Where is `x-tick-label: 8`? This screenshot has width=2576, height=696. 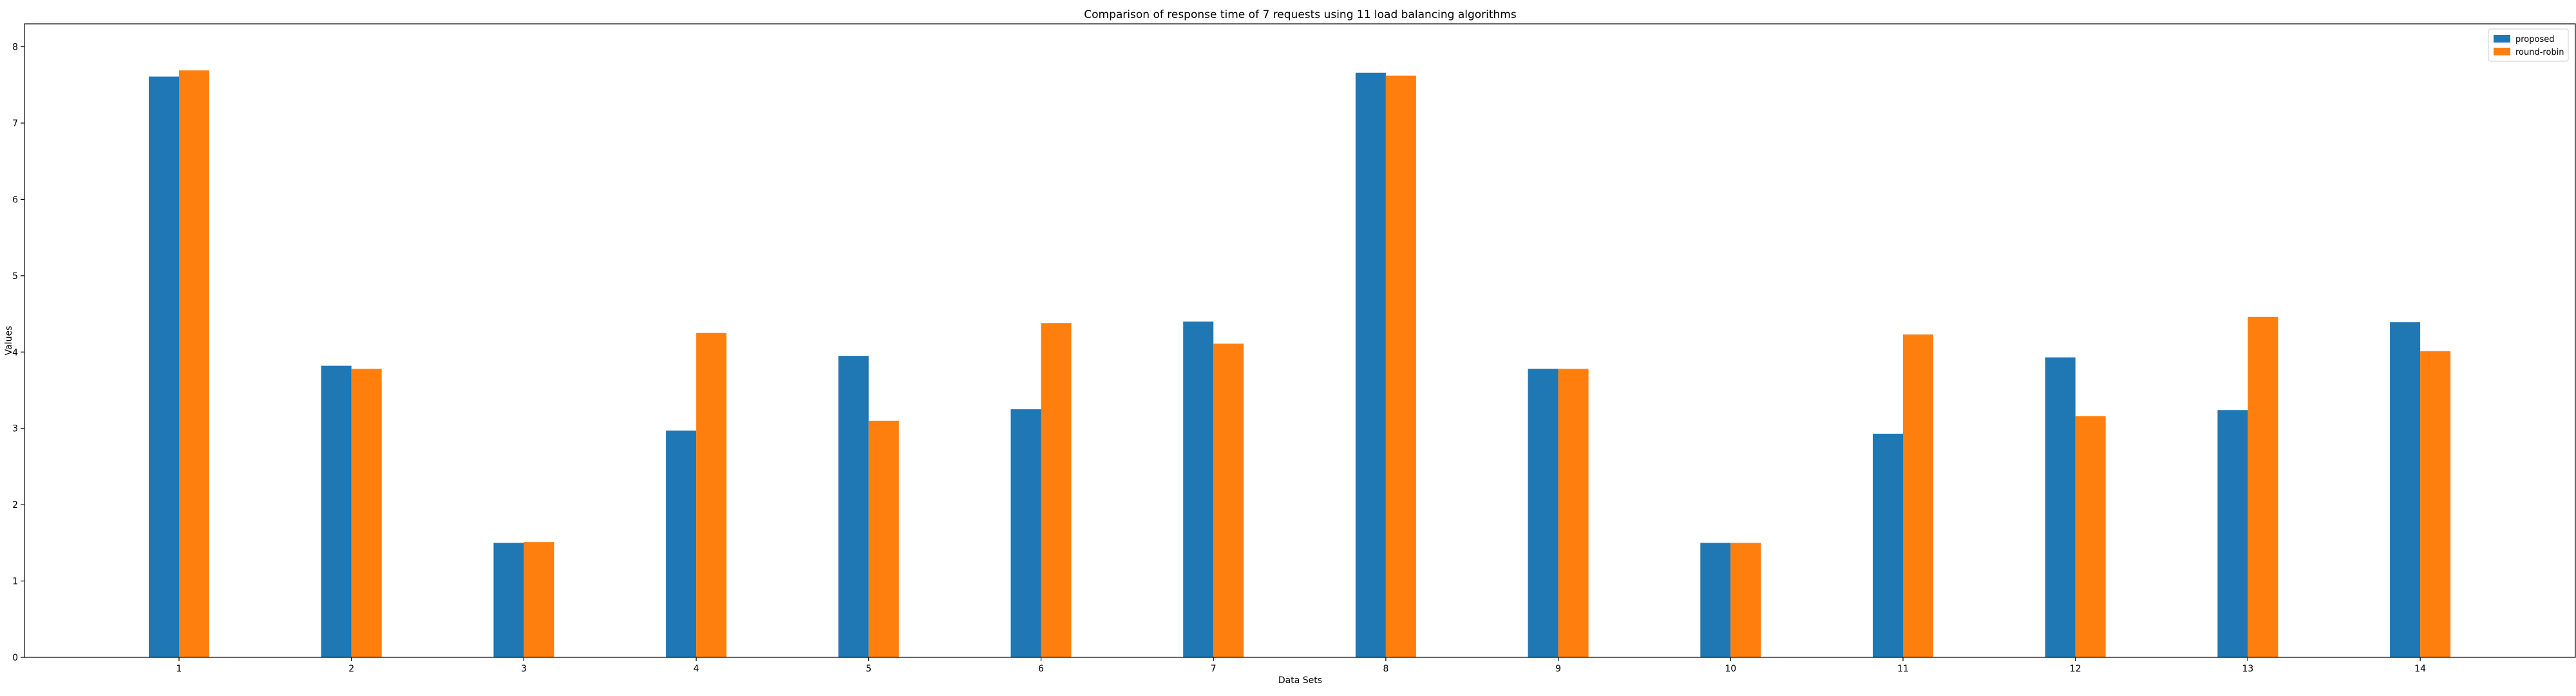 x-tick-label: 8 is located at coordinates (1385, 669).